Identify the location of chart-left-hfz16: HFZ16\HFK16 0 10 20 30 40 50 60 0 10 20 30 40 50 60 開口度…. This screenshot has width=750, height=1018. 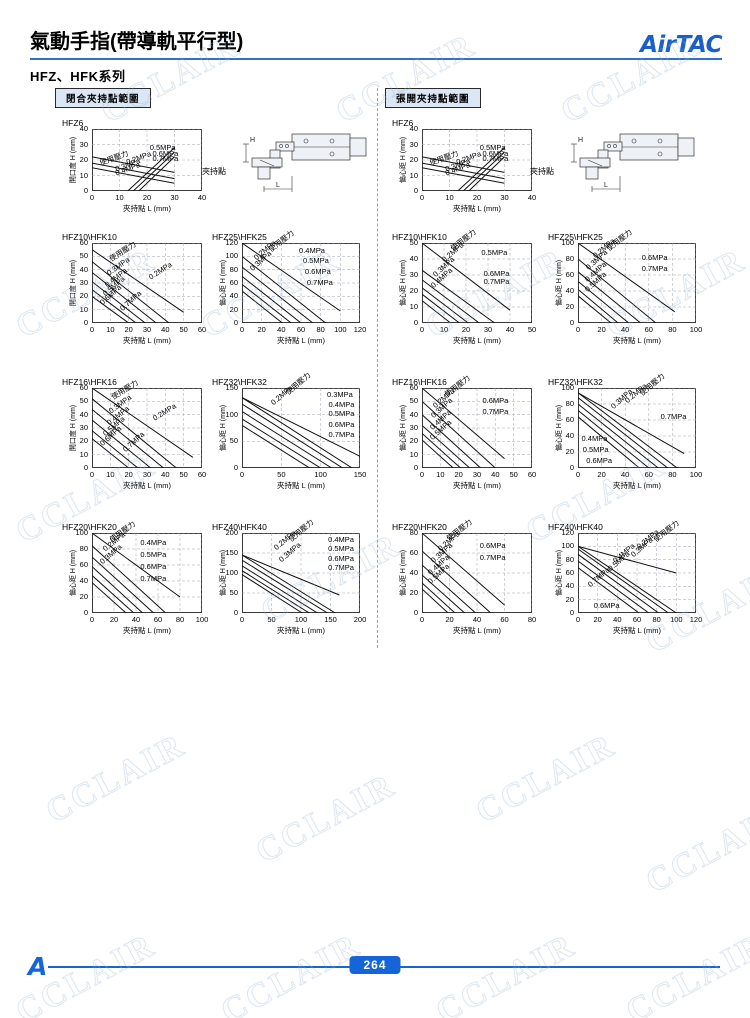
(137, 436).